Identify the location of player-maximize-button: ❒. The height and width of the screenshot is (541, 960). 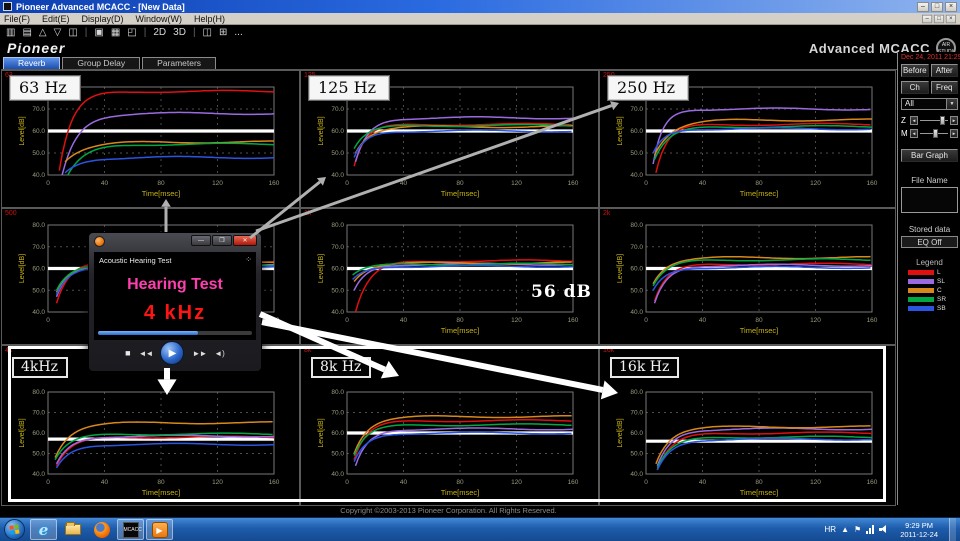
(222, 240).